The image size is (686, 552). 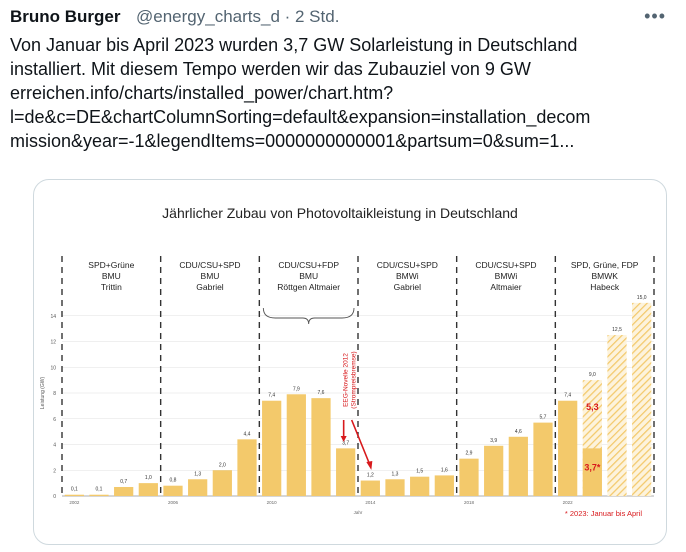 I want to click on bar-value-label: 1,2, so click(x=370, y=476).